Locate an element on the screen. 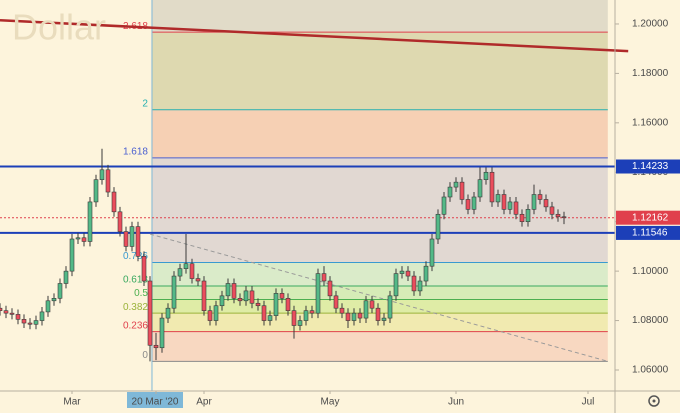  y-tick-label: 1.18000 is located at coordinates (650, 73).